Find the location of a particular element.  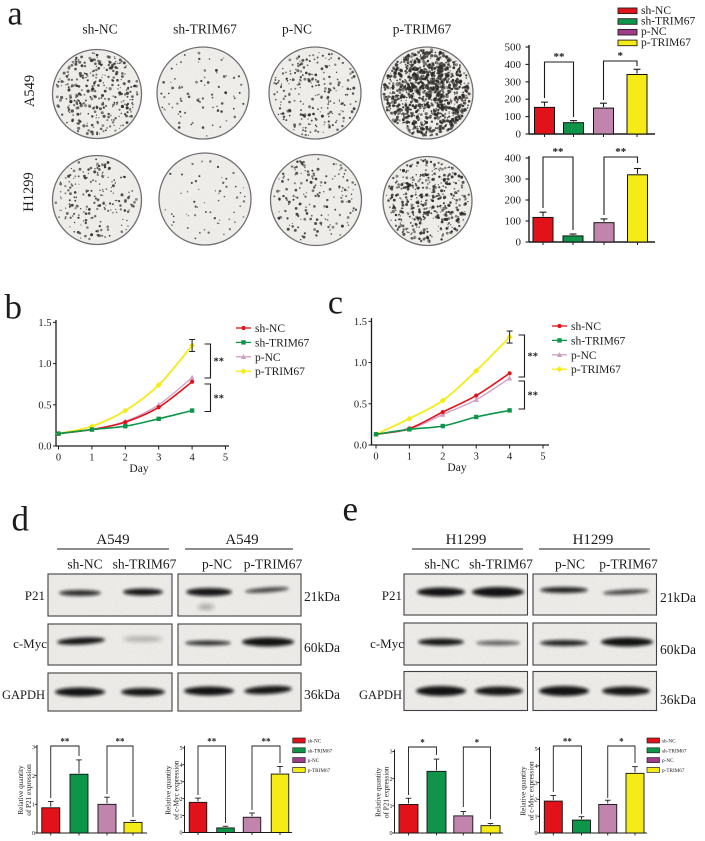

svg-text: d is located at coordinates (21, 519).